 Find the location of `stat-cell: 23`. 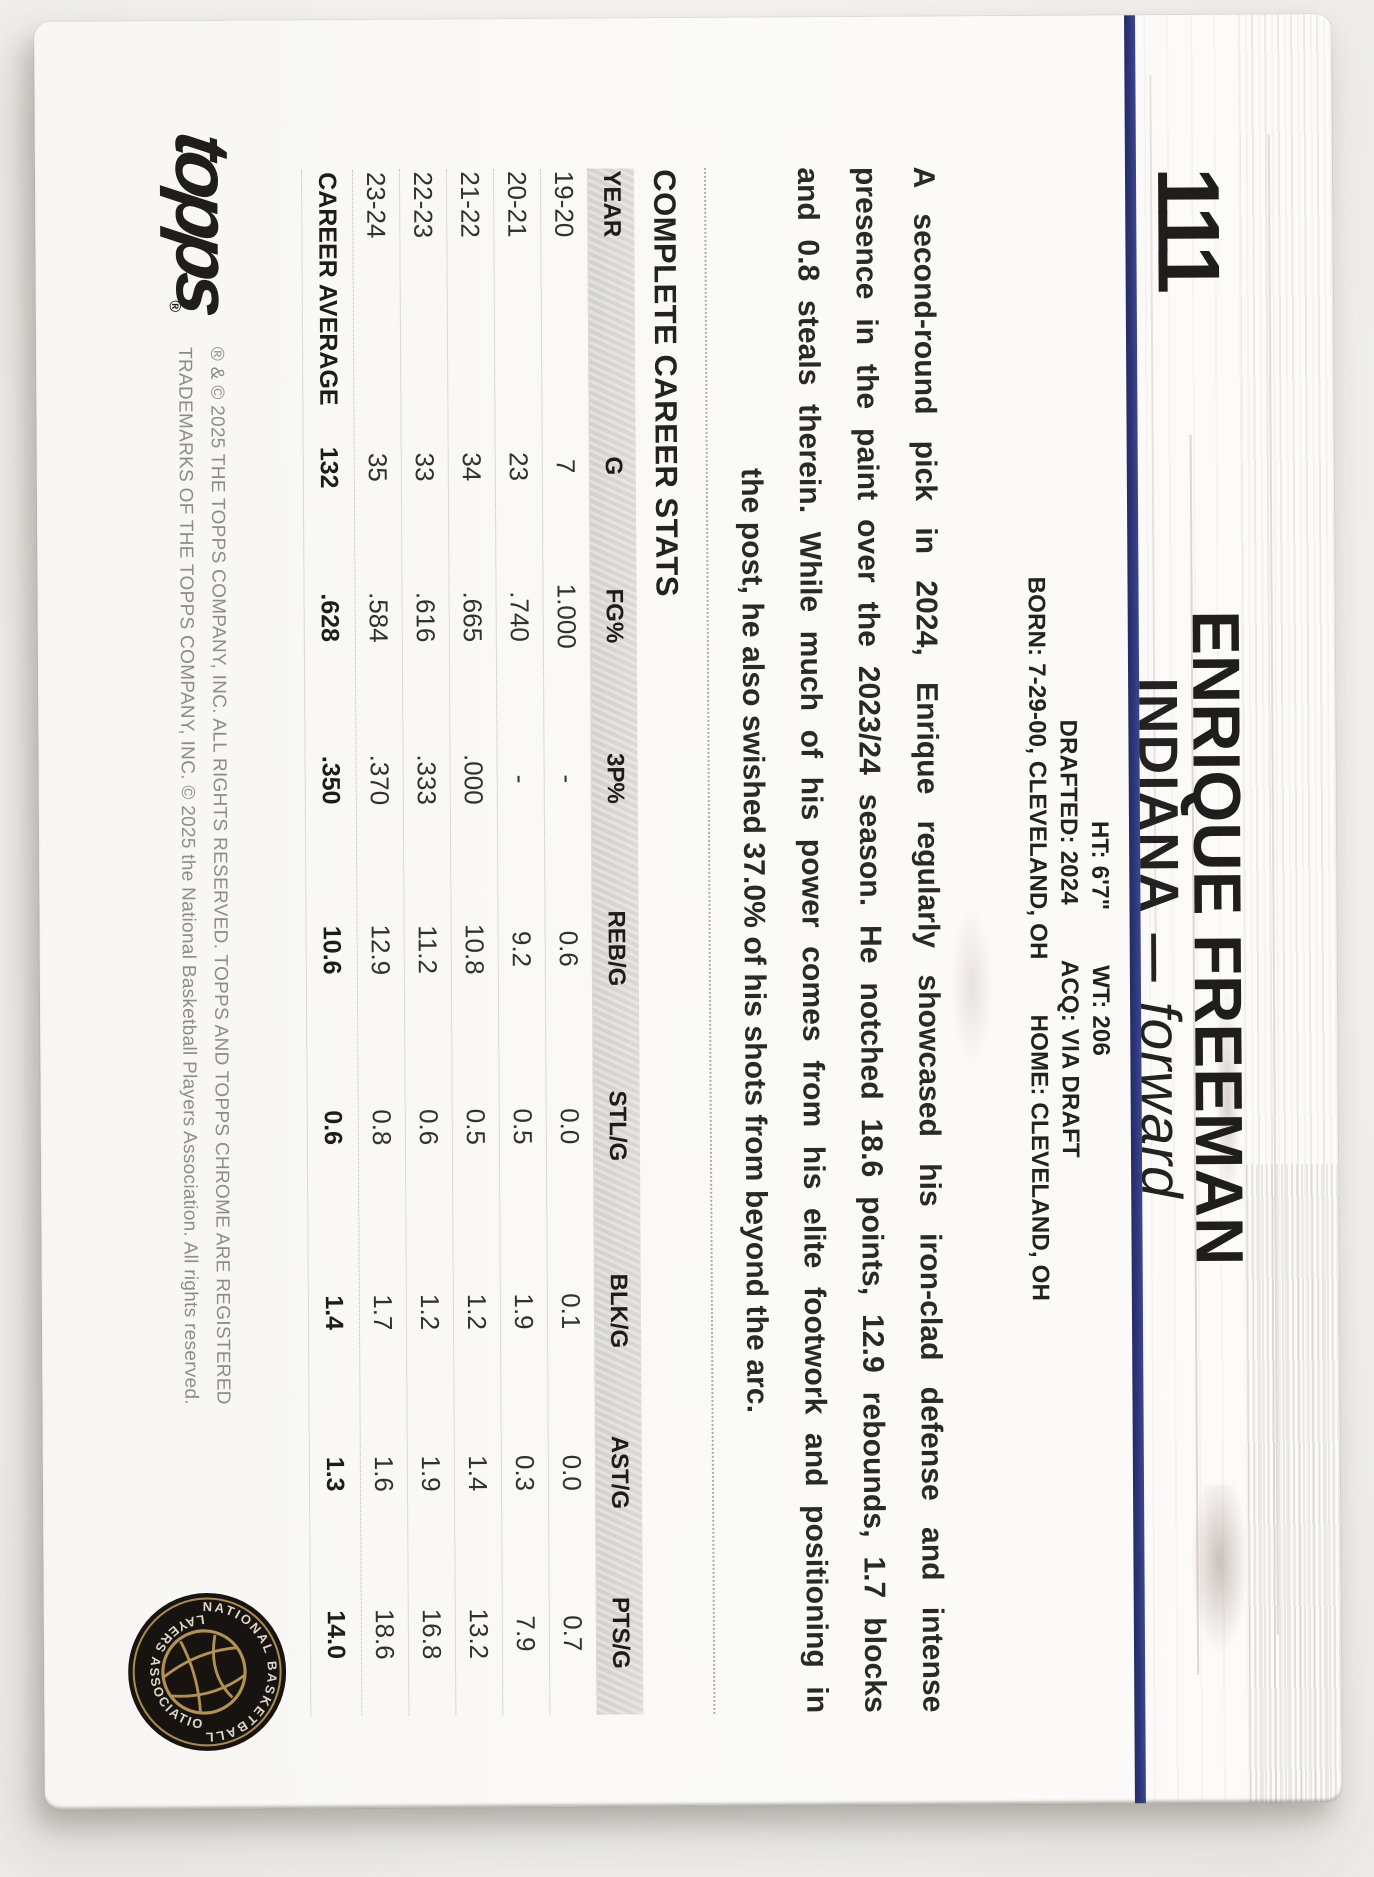

stat-cell: 23 is located at coordinates (519, 466).